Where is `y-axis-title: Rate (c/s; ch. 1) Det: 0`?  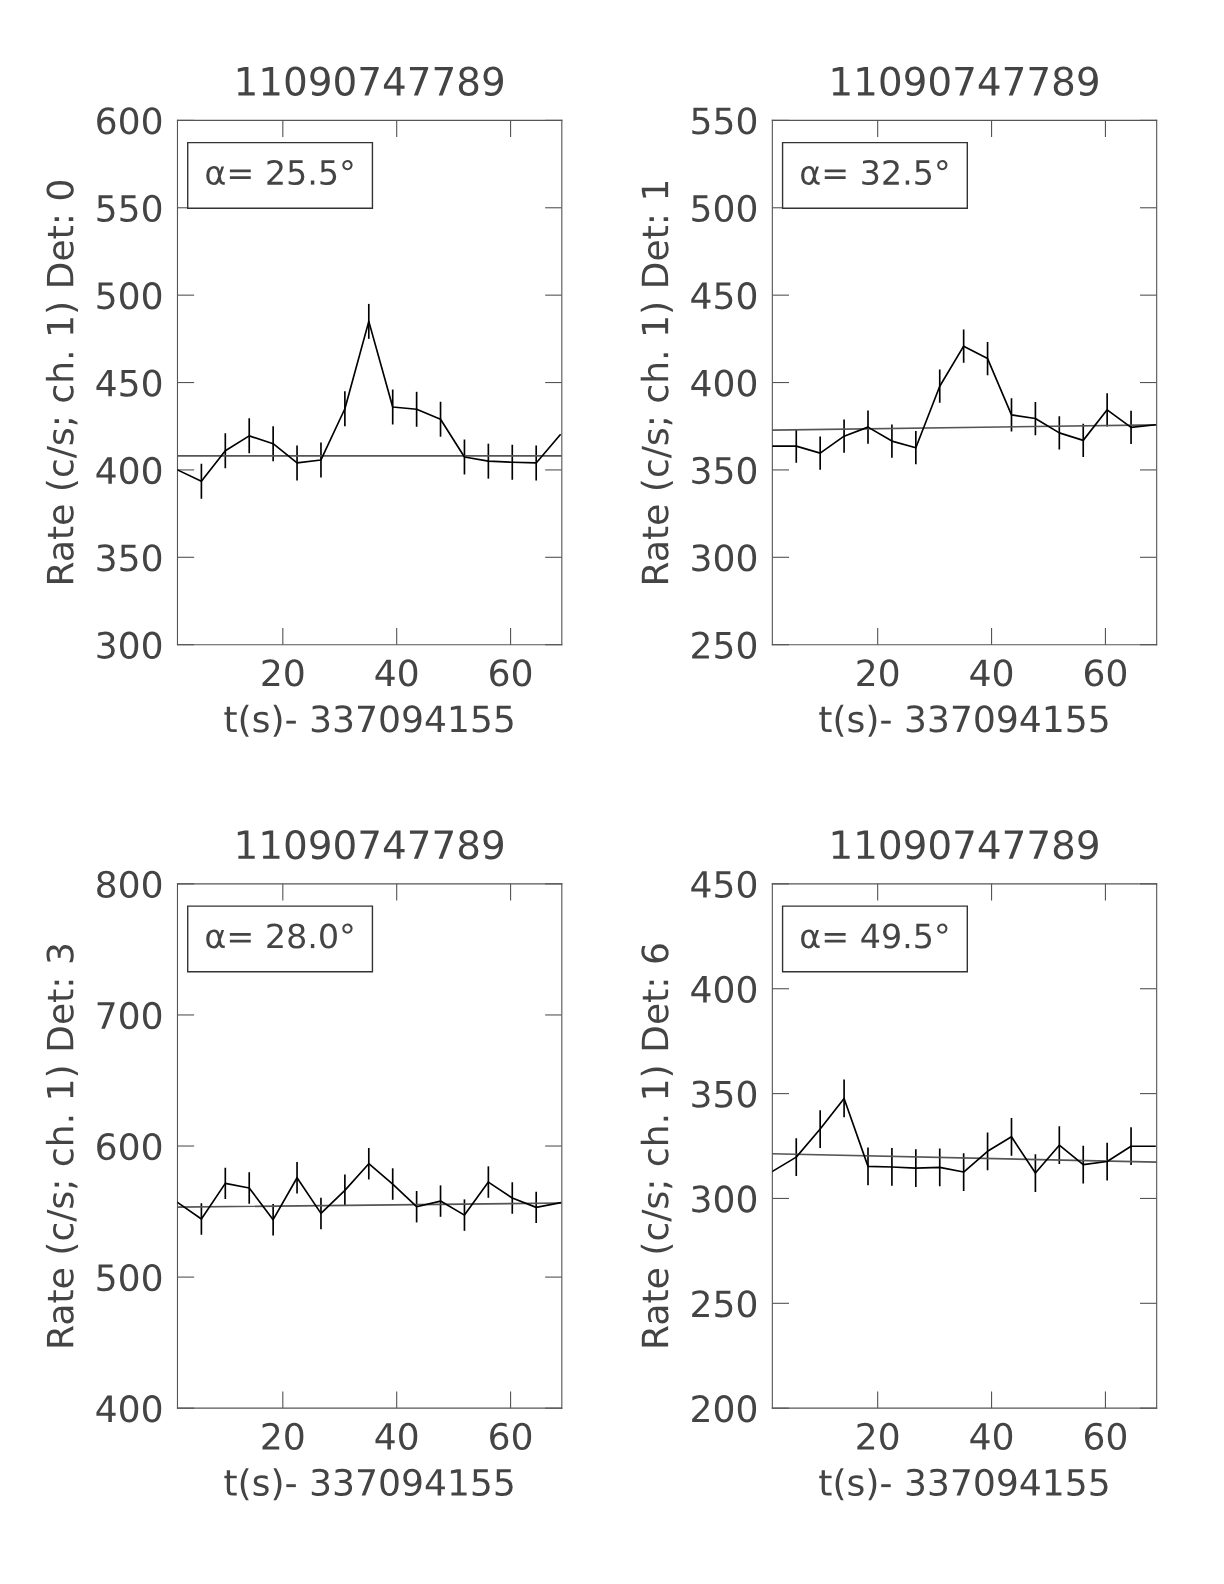 y-axis-title: Rate (c/s; ch. 1) Det: 0 is located at coordinates (62, 381).